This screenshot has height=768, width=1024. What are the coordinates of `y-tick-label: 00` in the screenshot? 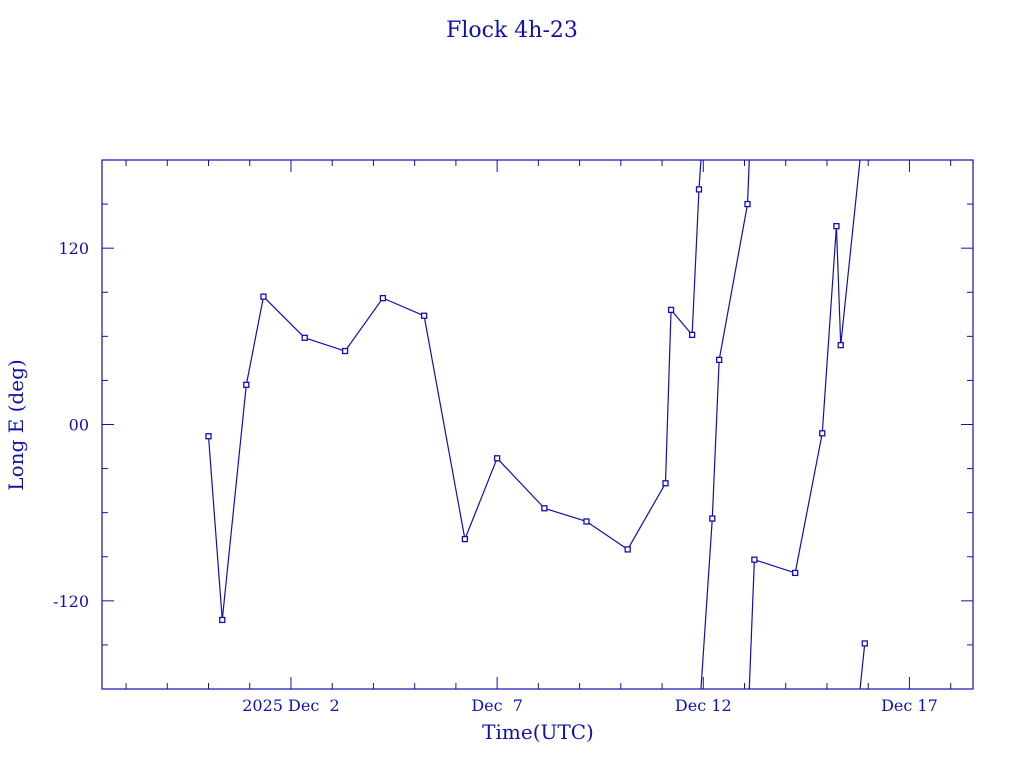 It's located at (79, 425).